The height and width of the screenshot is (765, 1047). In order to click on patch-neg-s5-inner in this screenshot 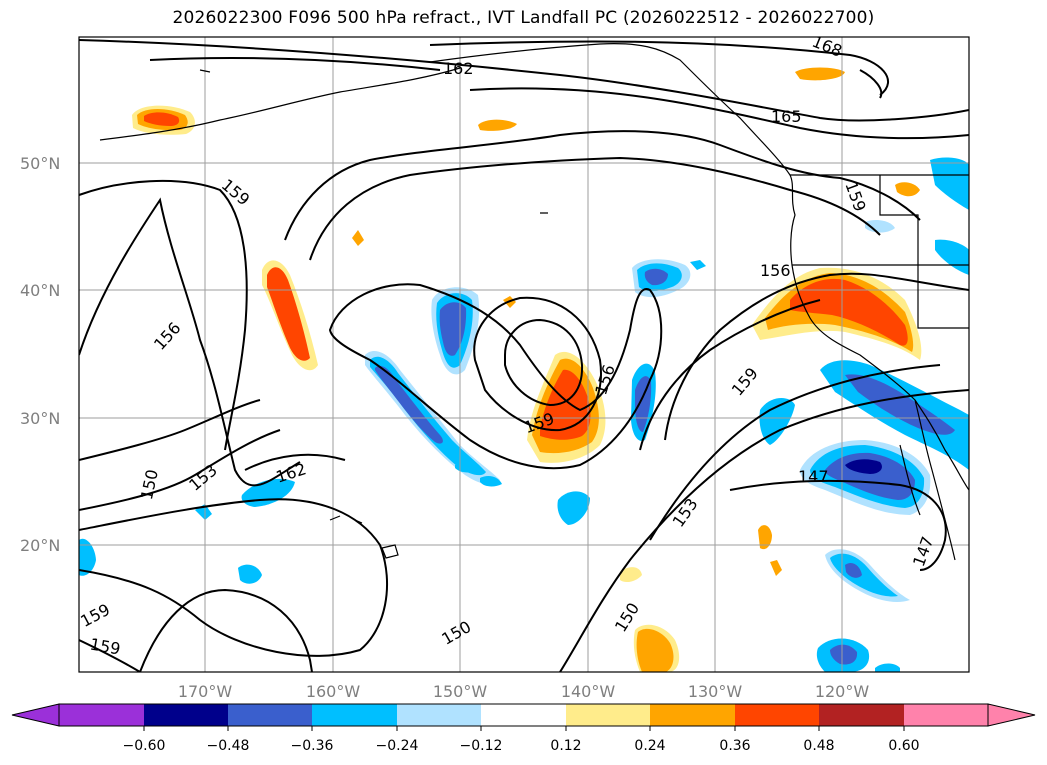, I will do `click(853, 570)`.